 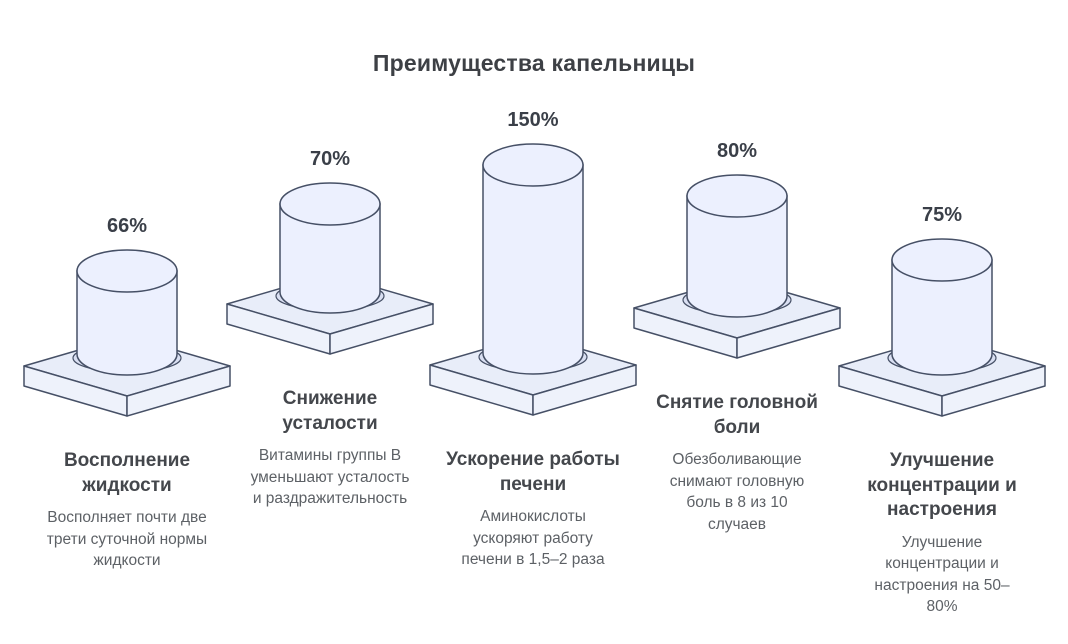 I want to click on benefit-title: Улучшение концентрации и настроения, so click(x=942, y=485).